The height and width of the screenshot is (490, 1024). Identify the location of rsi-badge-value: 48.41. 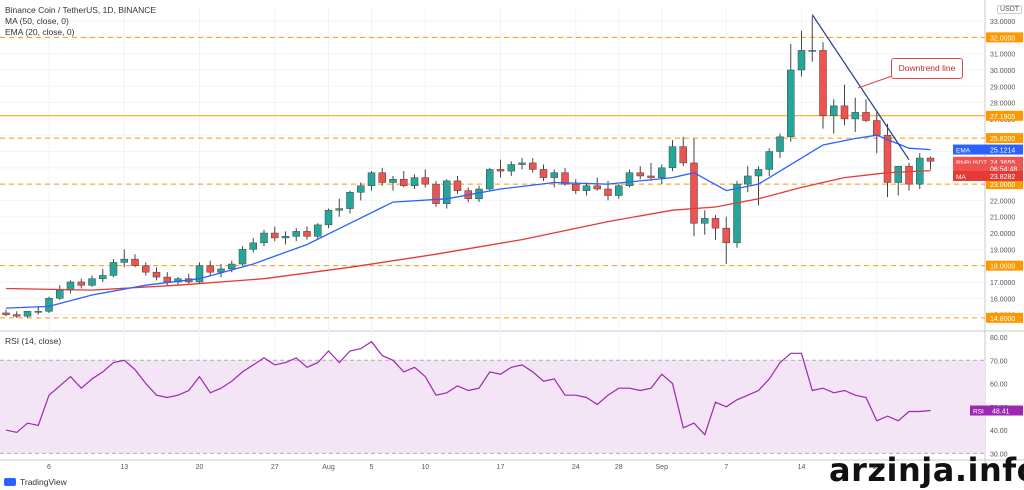
(1001, 412).